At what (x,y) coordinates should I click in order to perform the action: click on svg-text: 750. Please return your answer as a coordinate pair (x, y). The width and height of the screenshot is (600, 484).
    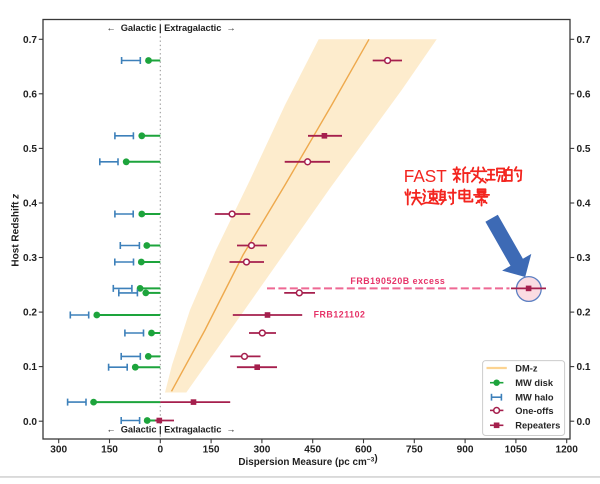
    Looking at the image, I should click on (414, 449).